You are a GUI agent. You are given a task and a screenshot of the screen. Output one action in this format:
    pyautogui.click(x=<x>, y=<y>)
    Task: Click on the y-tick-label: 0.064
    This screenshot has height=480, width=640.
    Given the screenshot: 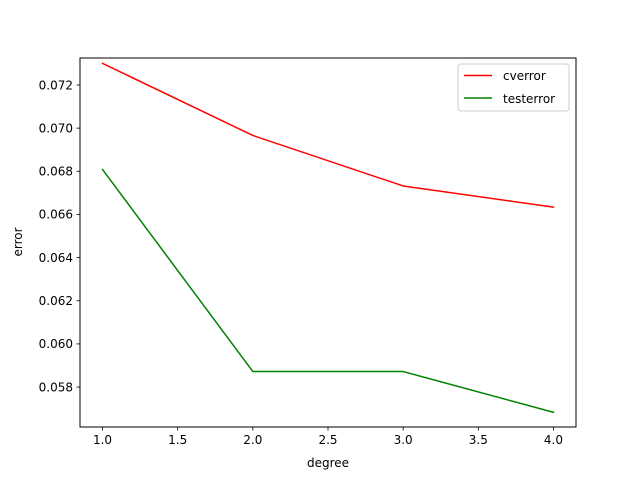 What is the action you would take?
    pyautogui.click(x=56, y=258)
    